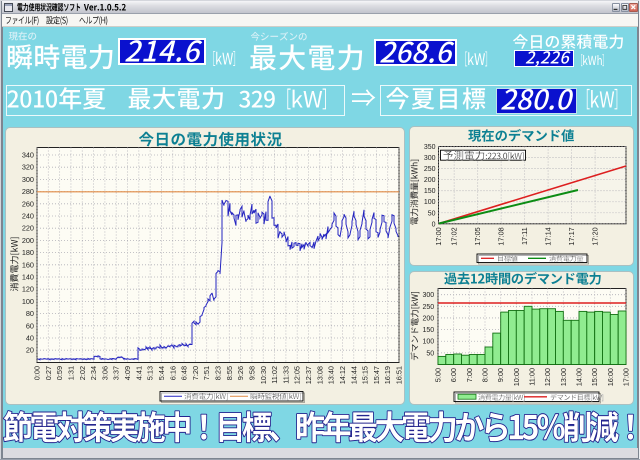  Describe the element at coordinates (28, 203) in the screenshot. I see `svg-text: 260` at that location.